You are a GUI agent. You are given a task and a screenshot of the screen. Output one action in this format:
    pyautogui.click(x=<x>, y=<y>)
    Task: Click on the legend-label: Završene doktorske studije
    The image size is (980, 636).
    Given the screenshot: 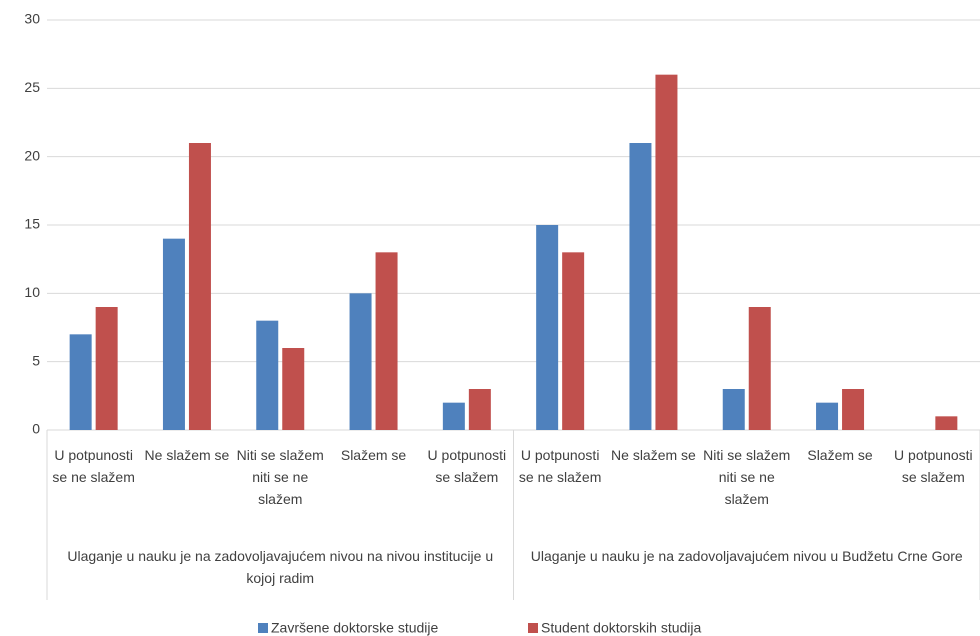 What is the action you would take?
    pyautogui.click(x=355, y=628)
    